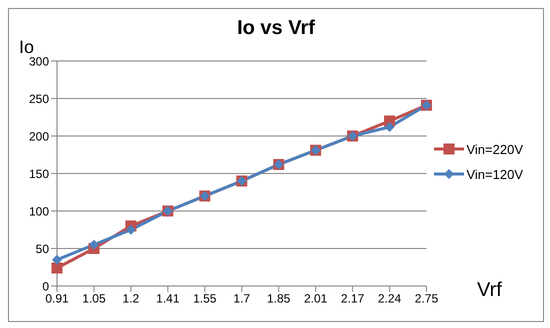 The width and height of the screenshot is (550, 328). Describe the element at coordinates (39, 99) in the screenshot. I see `y-tick-label: 250` at that location.